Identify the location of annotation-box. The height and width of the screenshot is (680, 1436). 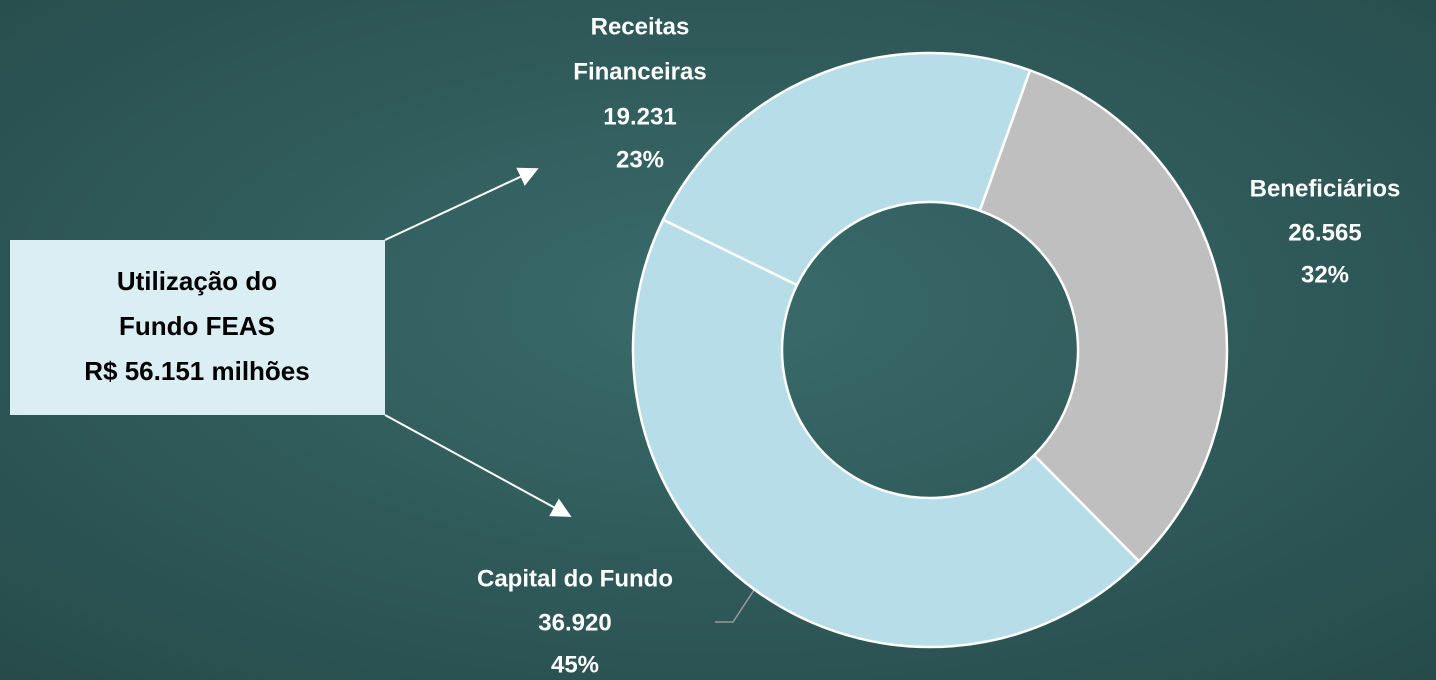
(197, 327).